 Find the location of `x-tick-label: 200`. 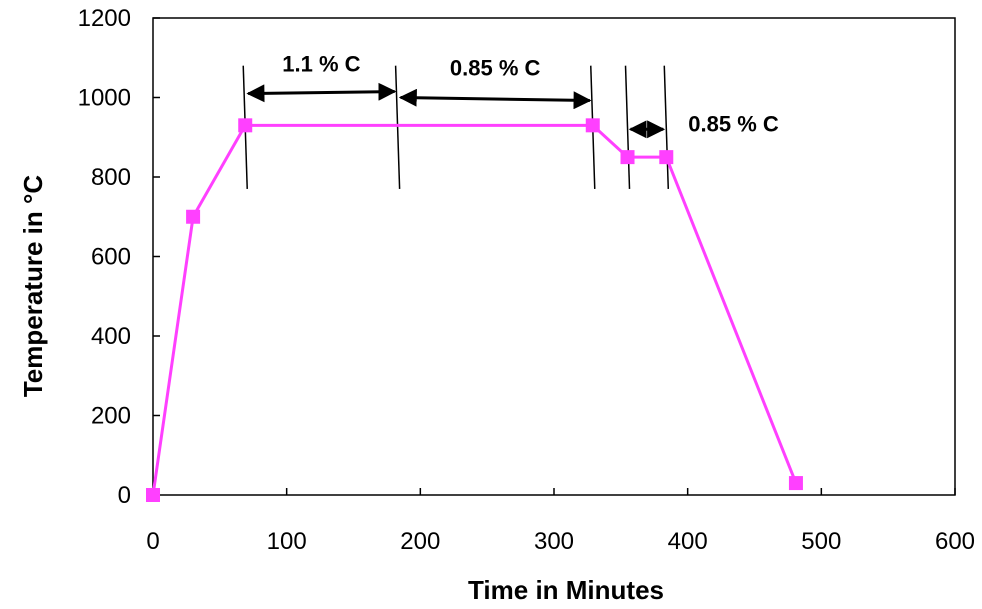

x-tick-label: 200 is located at coordinates (420, 541).